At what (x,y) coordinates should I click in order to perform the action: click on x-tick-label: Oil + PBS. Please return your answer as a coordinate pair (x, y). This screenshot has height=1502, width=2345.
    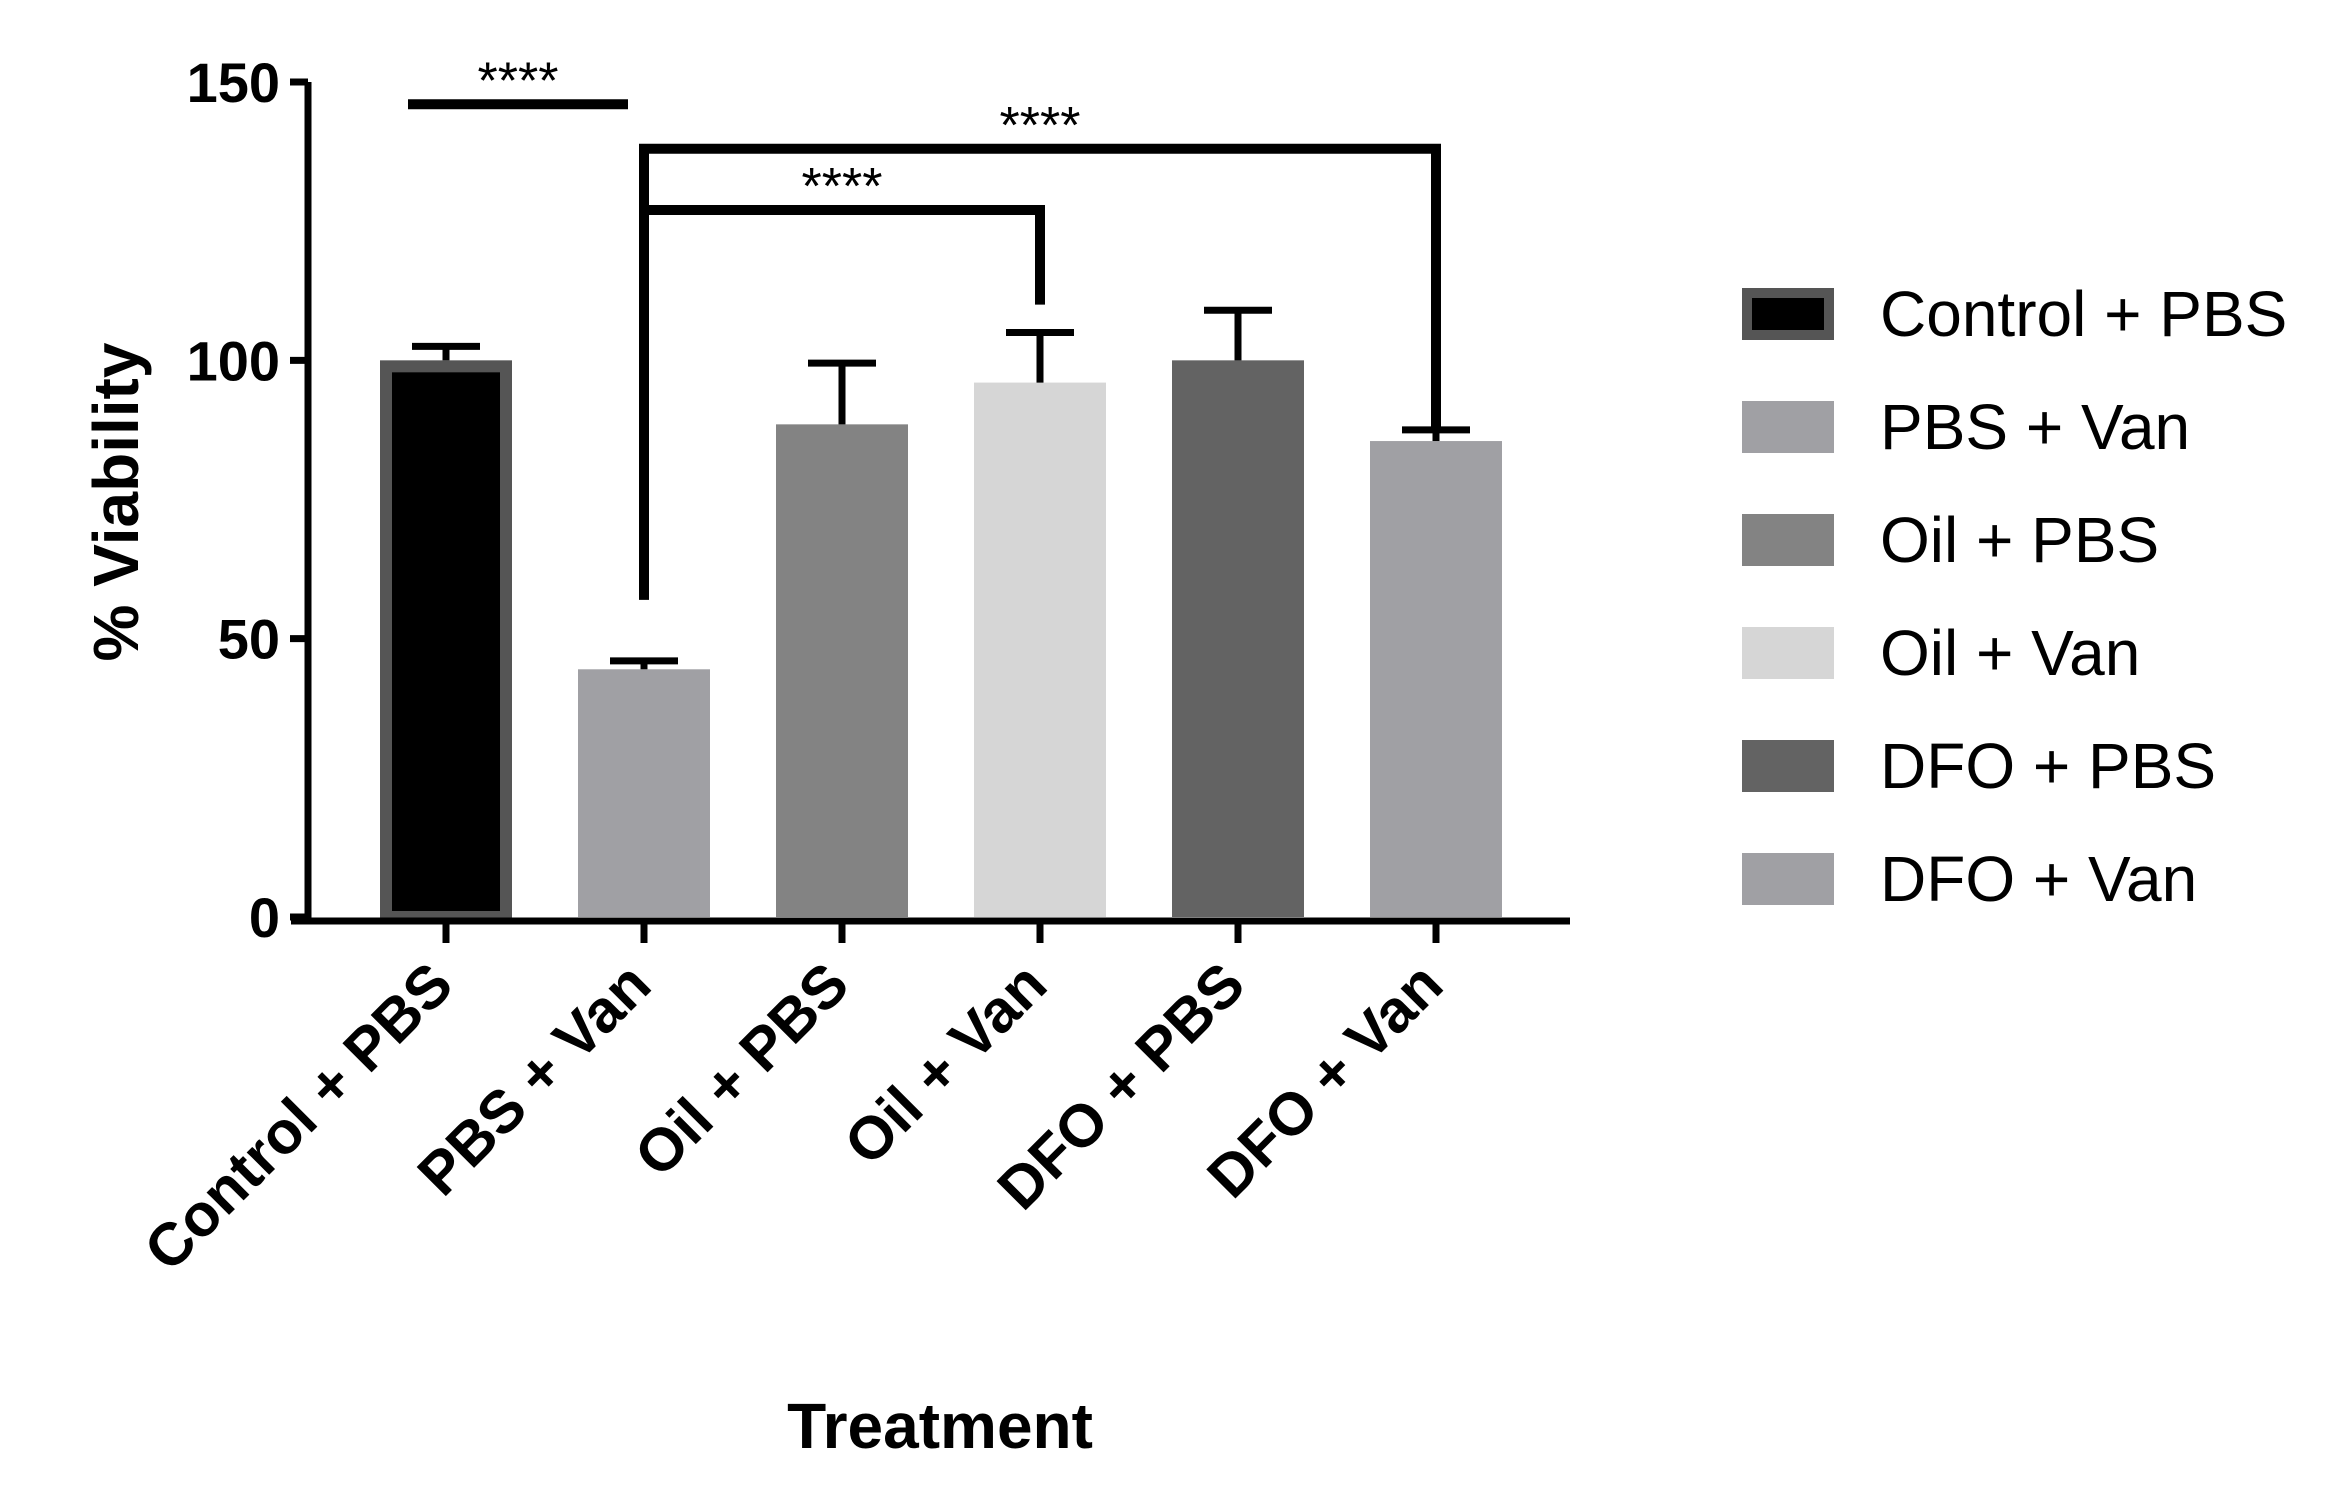
    Looking at the image, I should click on (742, 1070).